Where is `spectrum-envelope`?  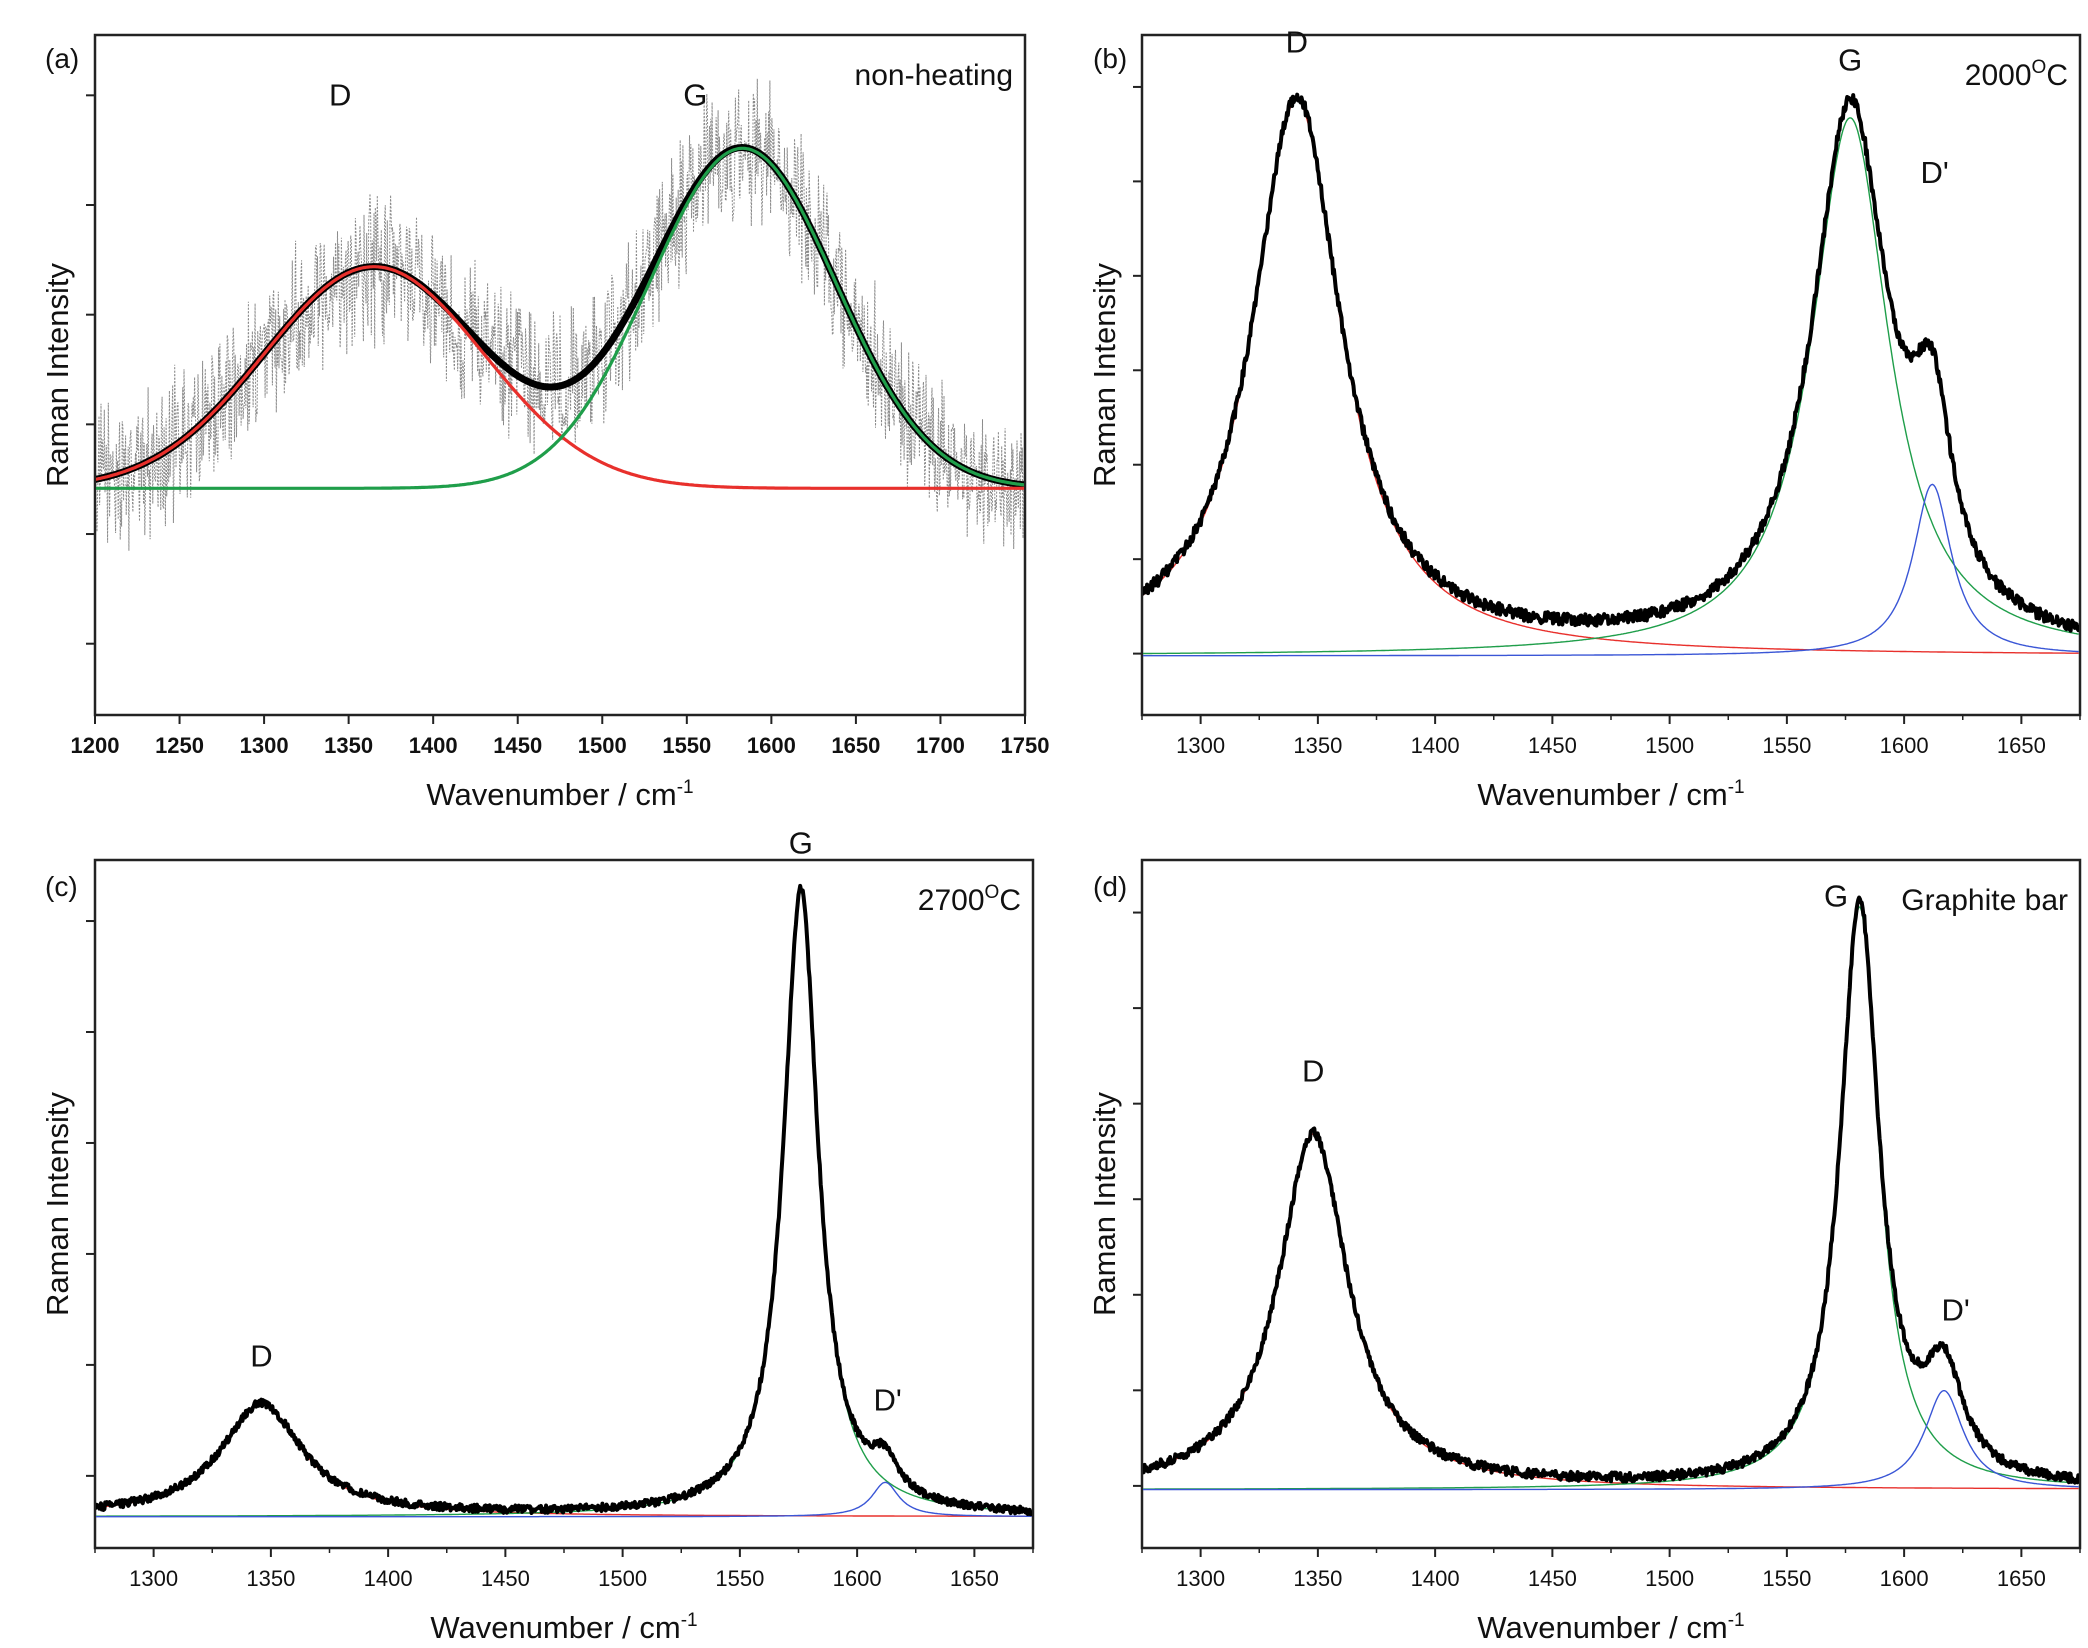
spectrum-envelope is located at coordinates (1611, 362).